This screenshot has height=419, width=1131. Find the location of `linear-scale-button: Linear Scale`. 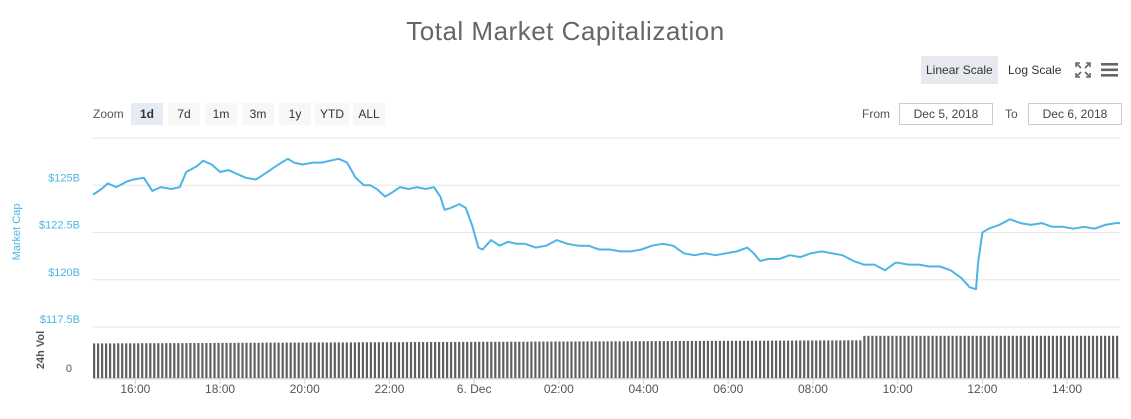

linear-scale-button: Linear Scale is located at coordinates (959, 70).